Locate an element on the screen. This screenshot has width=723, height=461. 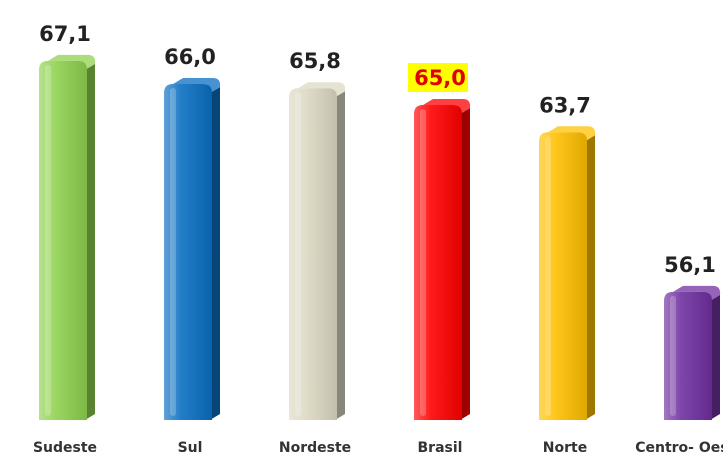
bar-centro-oeste is located at coordinates (692, 352).